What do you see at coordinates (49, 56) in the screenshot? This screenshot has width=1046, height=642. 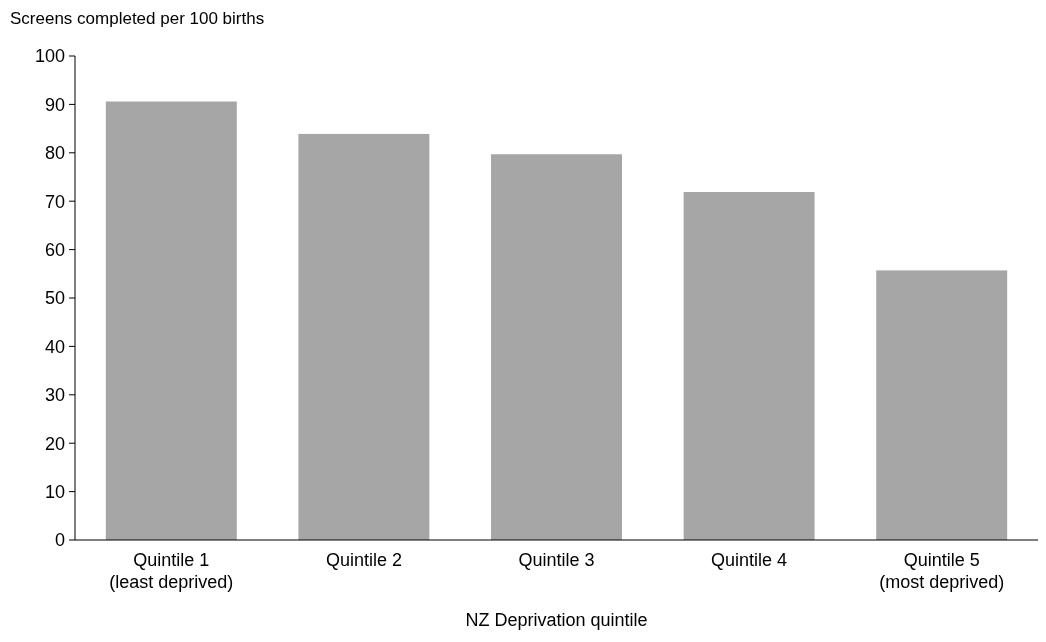 I see `y-tick-label: 100` at bounding box center [49, 56].